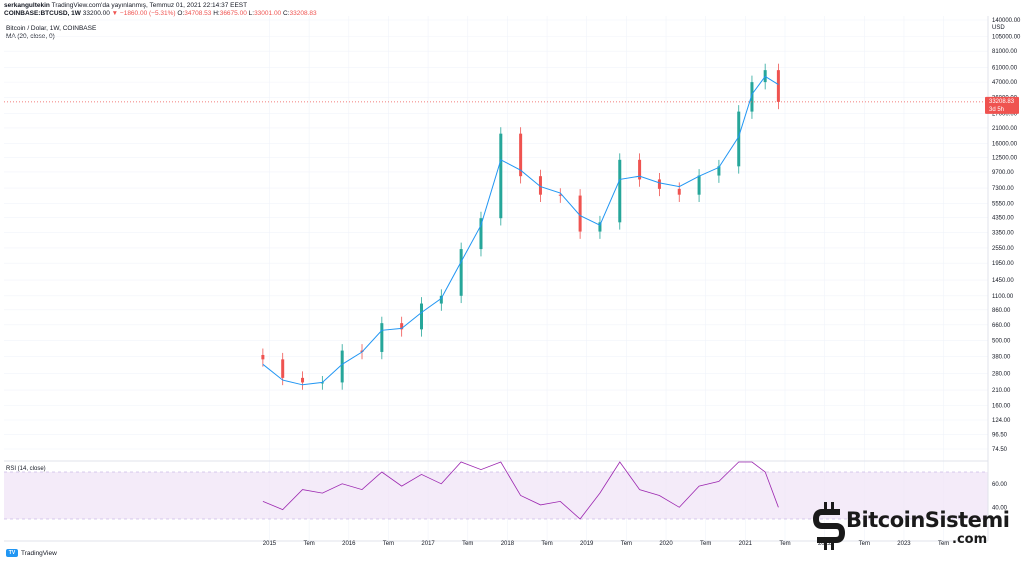 The width and height of the screenshot is (1024, 563). What do you see at coordinates (666, 544) in the screenshot?
I see `x-tick-label: 2020` at bounding box center [666, 544].